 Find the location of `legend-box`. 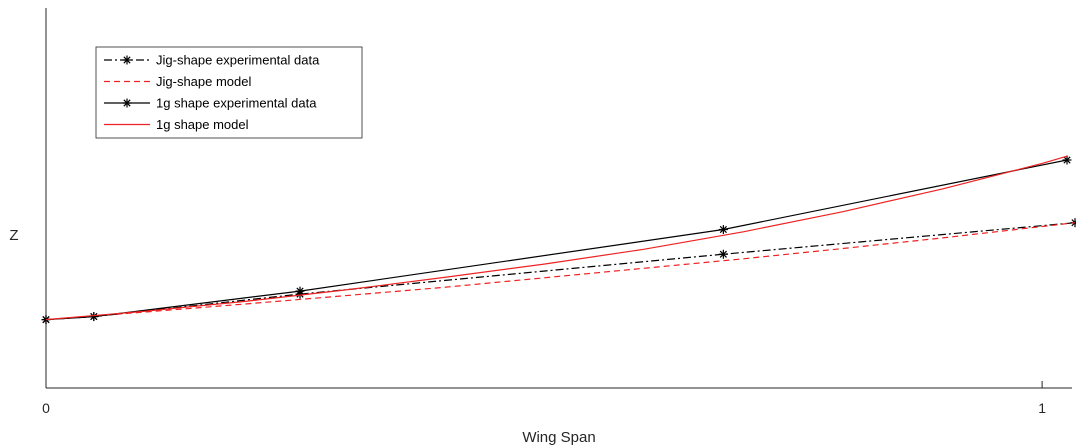

legend-box is located at coordinates (229, 92).